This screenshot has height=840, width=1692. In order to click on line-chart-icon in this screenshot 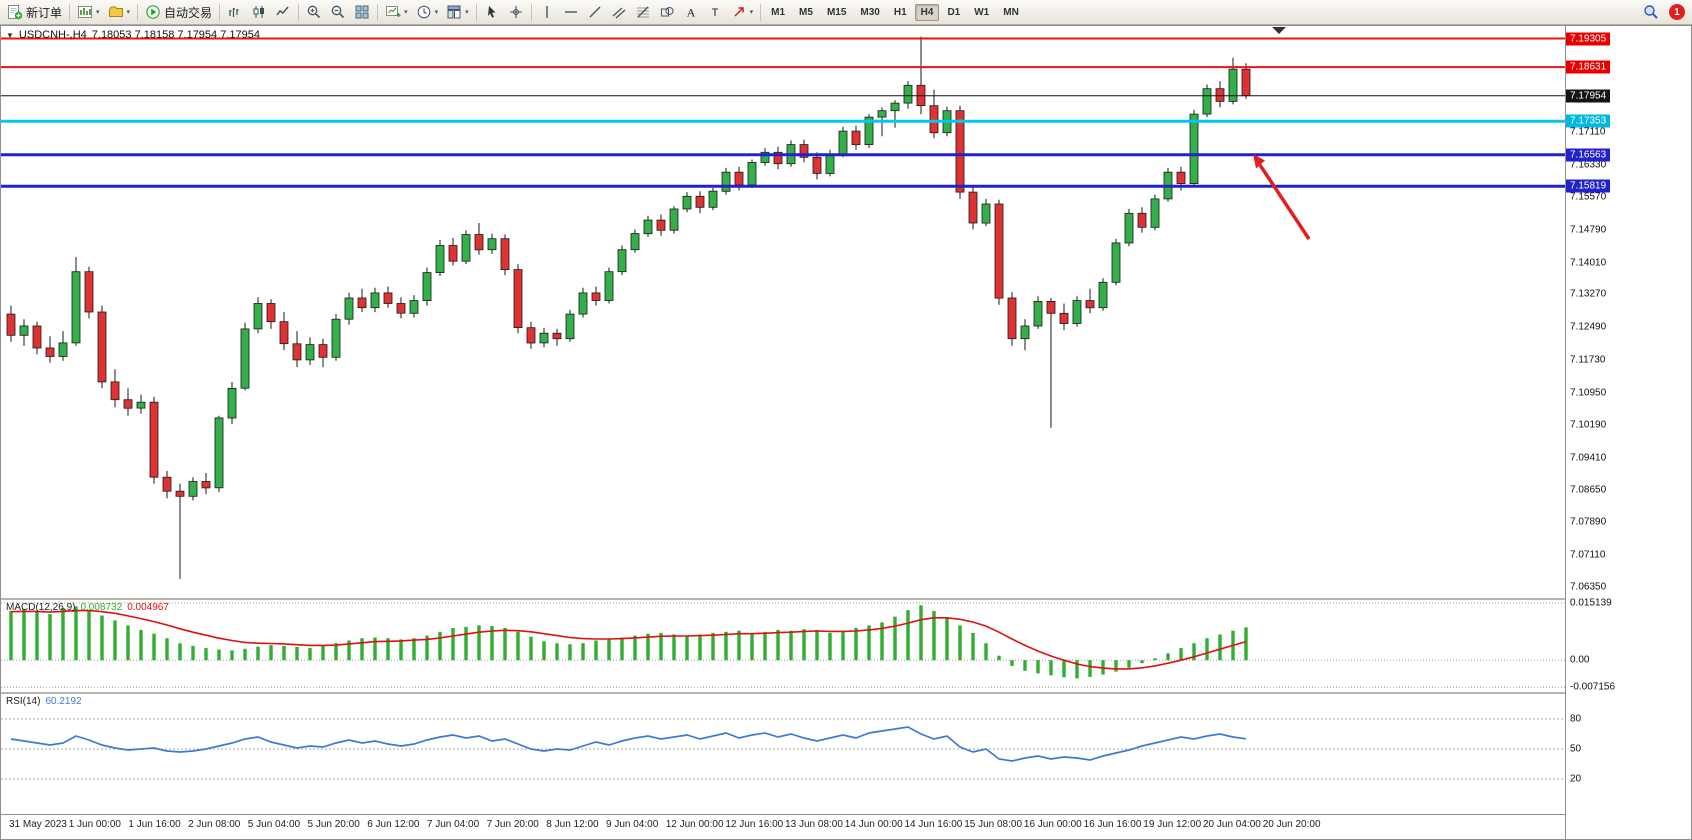, I will do `click(282, 11)`.